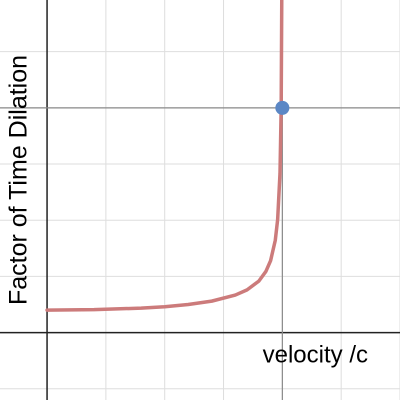 The width and height of the screenshot is (400, 400). What do you see at coordinates (282, 107) in the screenshot?
I see `point` at bounding box center [282, 107].